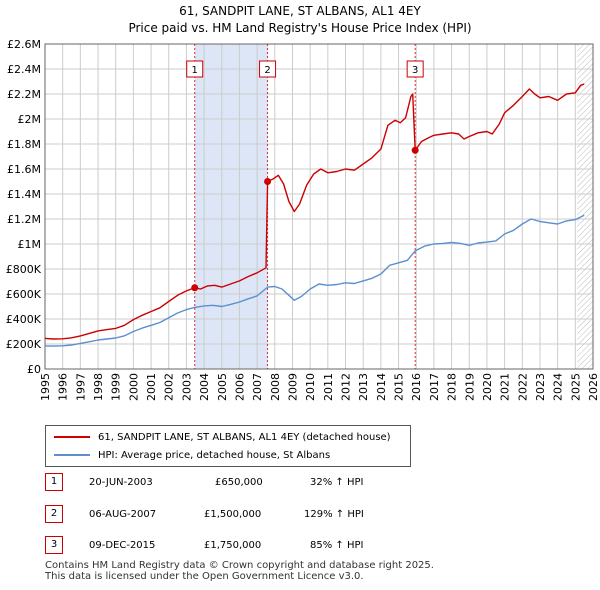  What do you see at coordinates (337, 482) in the screenshot?
I see `sale-hpi-change: 32% ↑ HPI` at bounding box center [337, 482].